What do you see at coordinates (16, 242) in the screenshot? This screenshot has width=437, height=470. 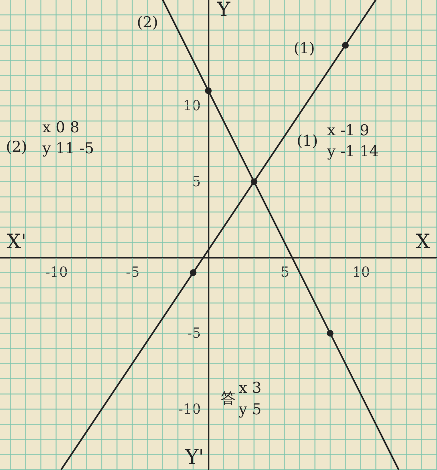 I see `annotation: X'` at bounding box center [16, 242].